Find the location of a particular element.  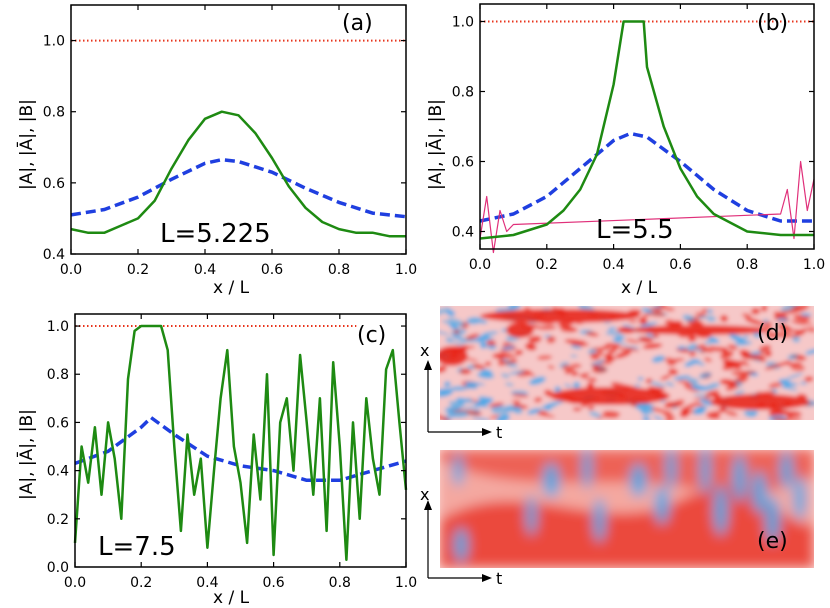

panel-a-annotation: L=5.225 is located at coordinates (215, 234).